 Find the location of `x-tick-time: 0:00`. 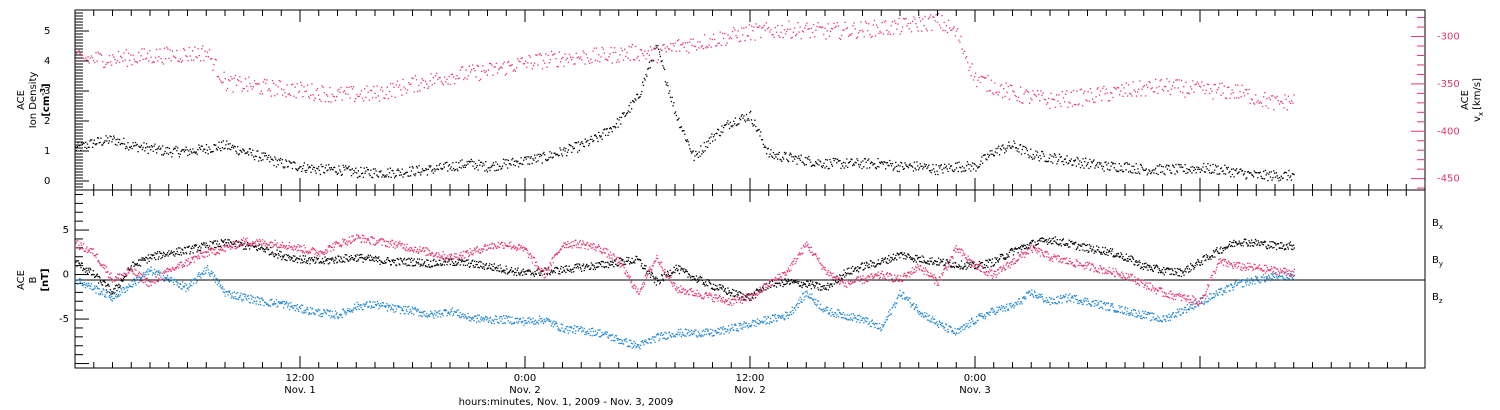

x-tick-time: 0:00 is located at coordinates (975, 378).